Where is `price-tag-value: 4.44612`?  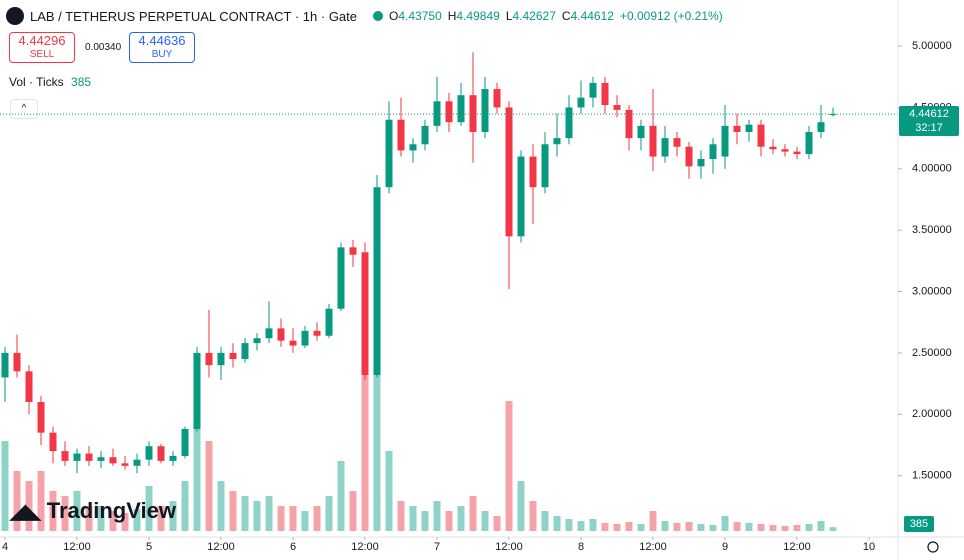
price-tag-value: 4.44612 is located at coordinates (929, 114).